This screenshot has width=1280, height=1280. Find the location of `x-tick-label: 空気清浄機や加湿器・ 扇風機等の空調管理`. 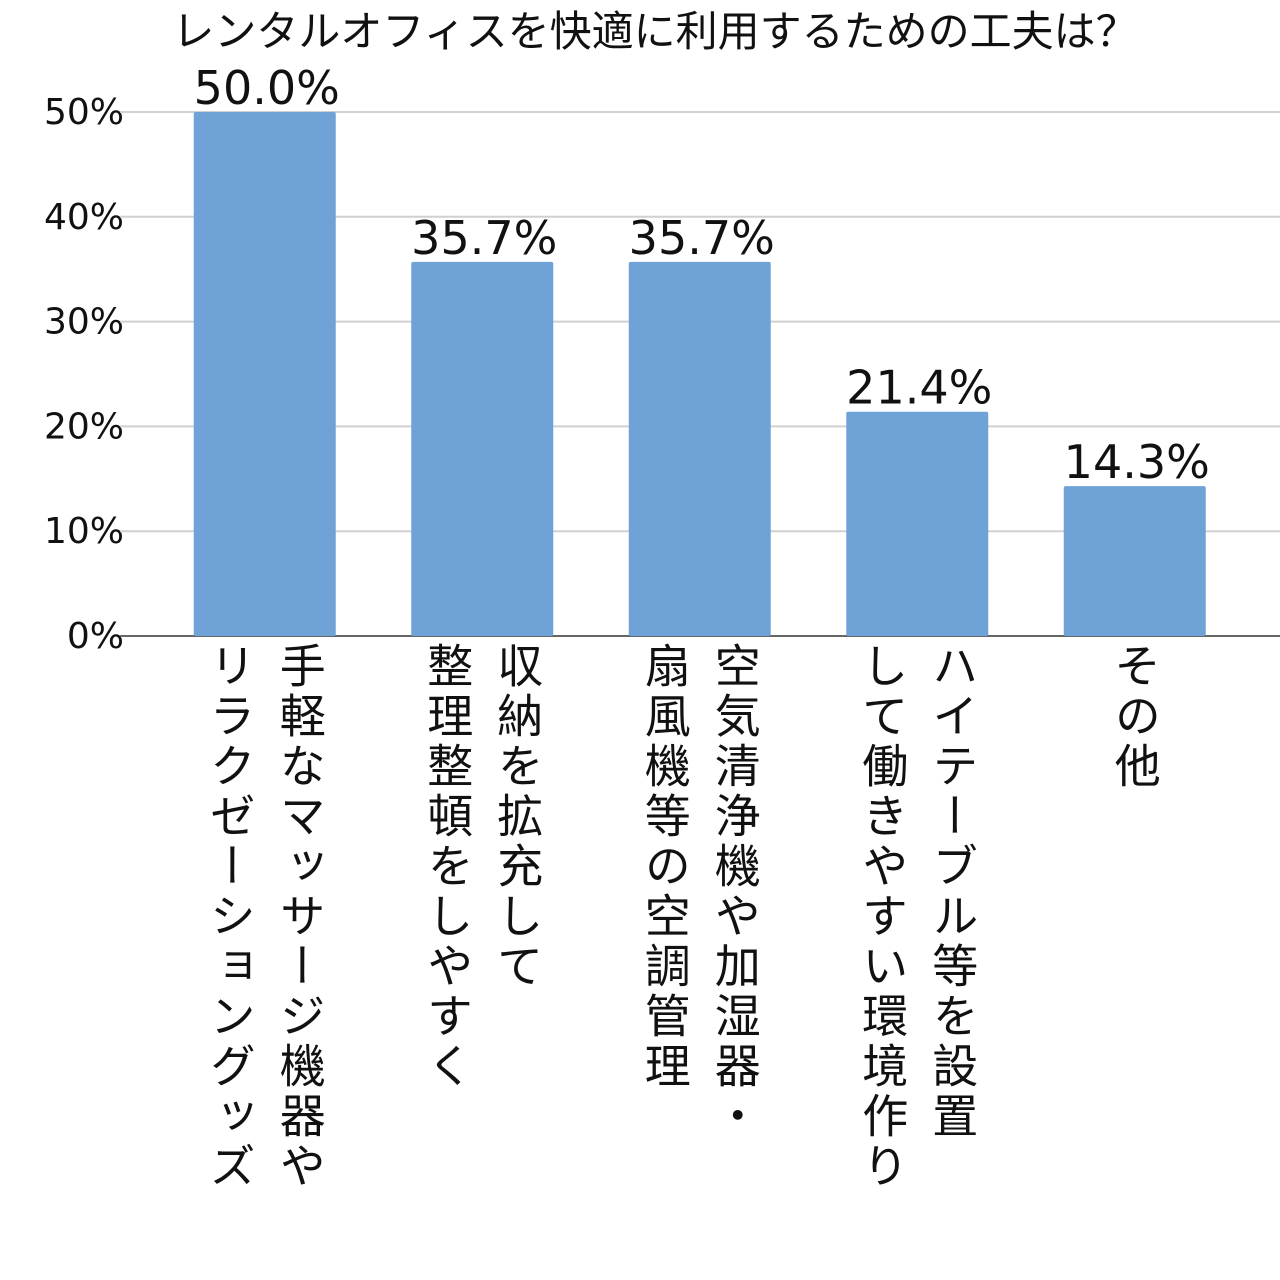

x-tick-label: 空気清浄機や加湿器・ 扇風機等の空調管理 is located at coordinates (699, 892).